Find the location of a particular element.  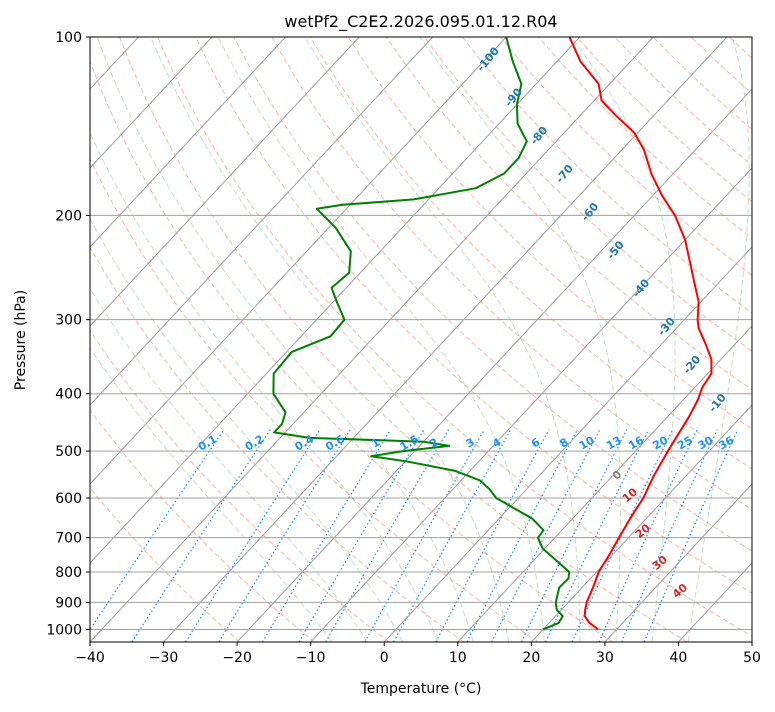

y-tick-label: 300 is located at coordinates (68, 321).